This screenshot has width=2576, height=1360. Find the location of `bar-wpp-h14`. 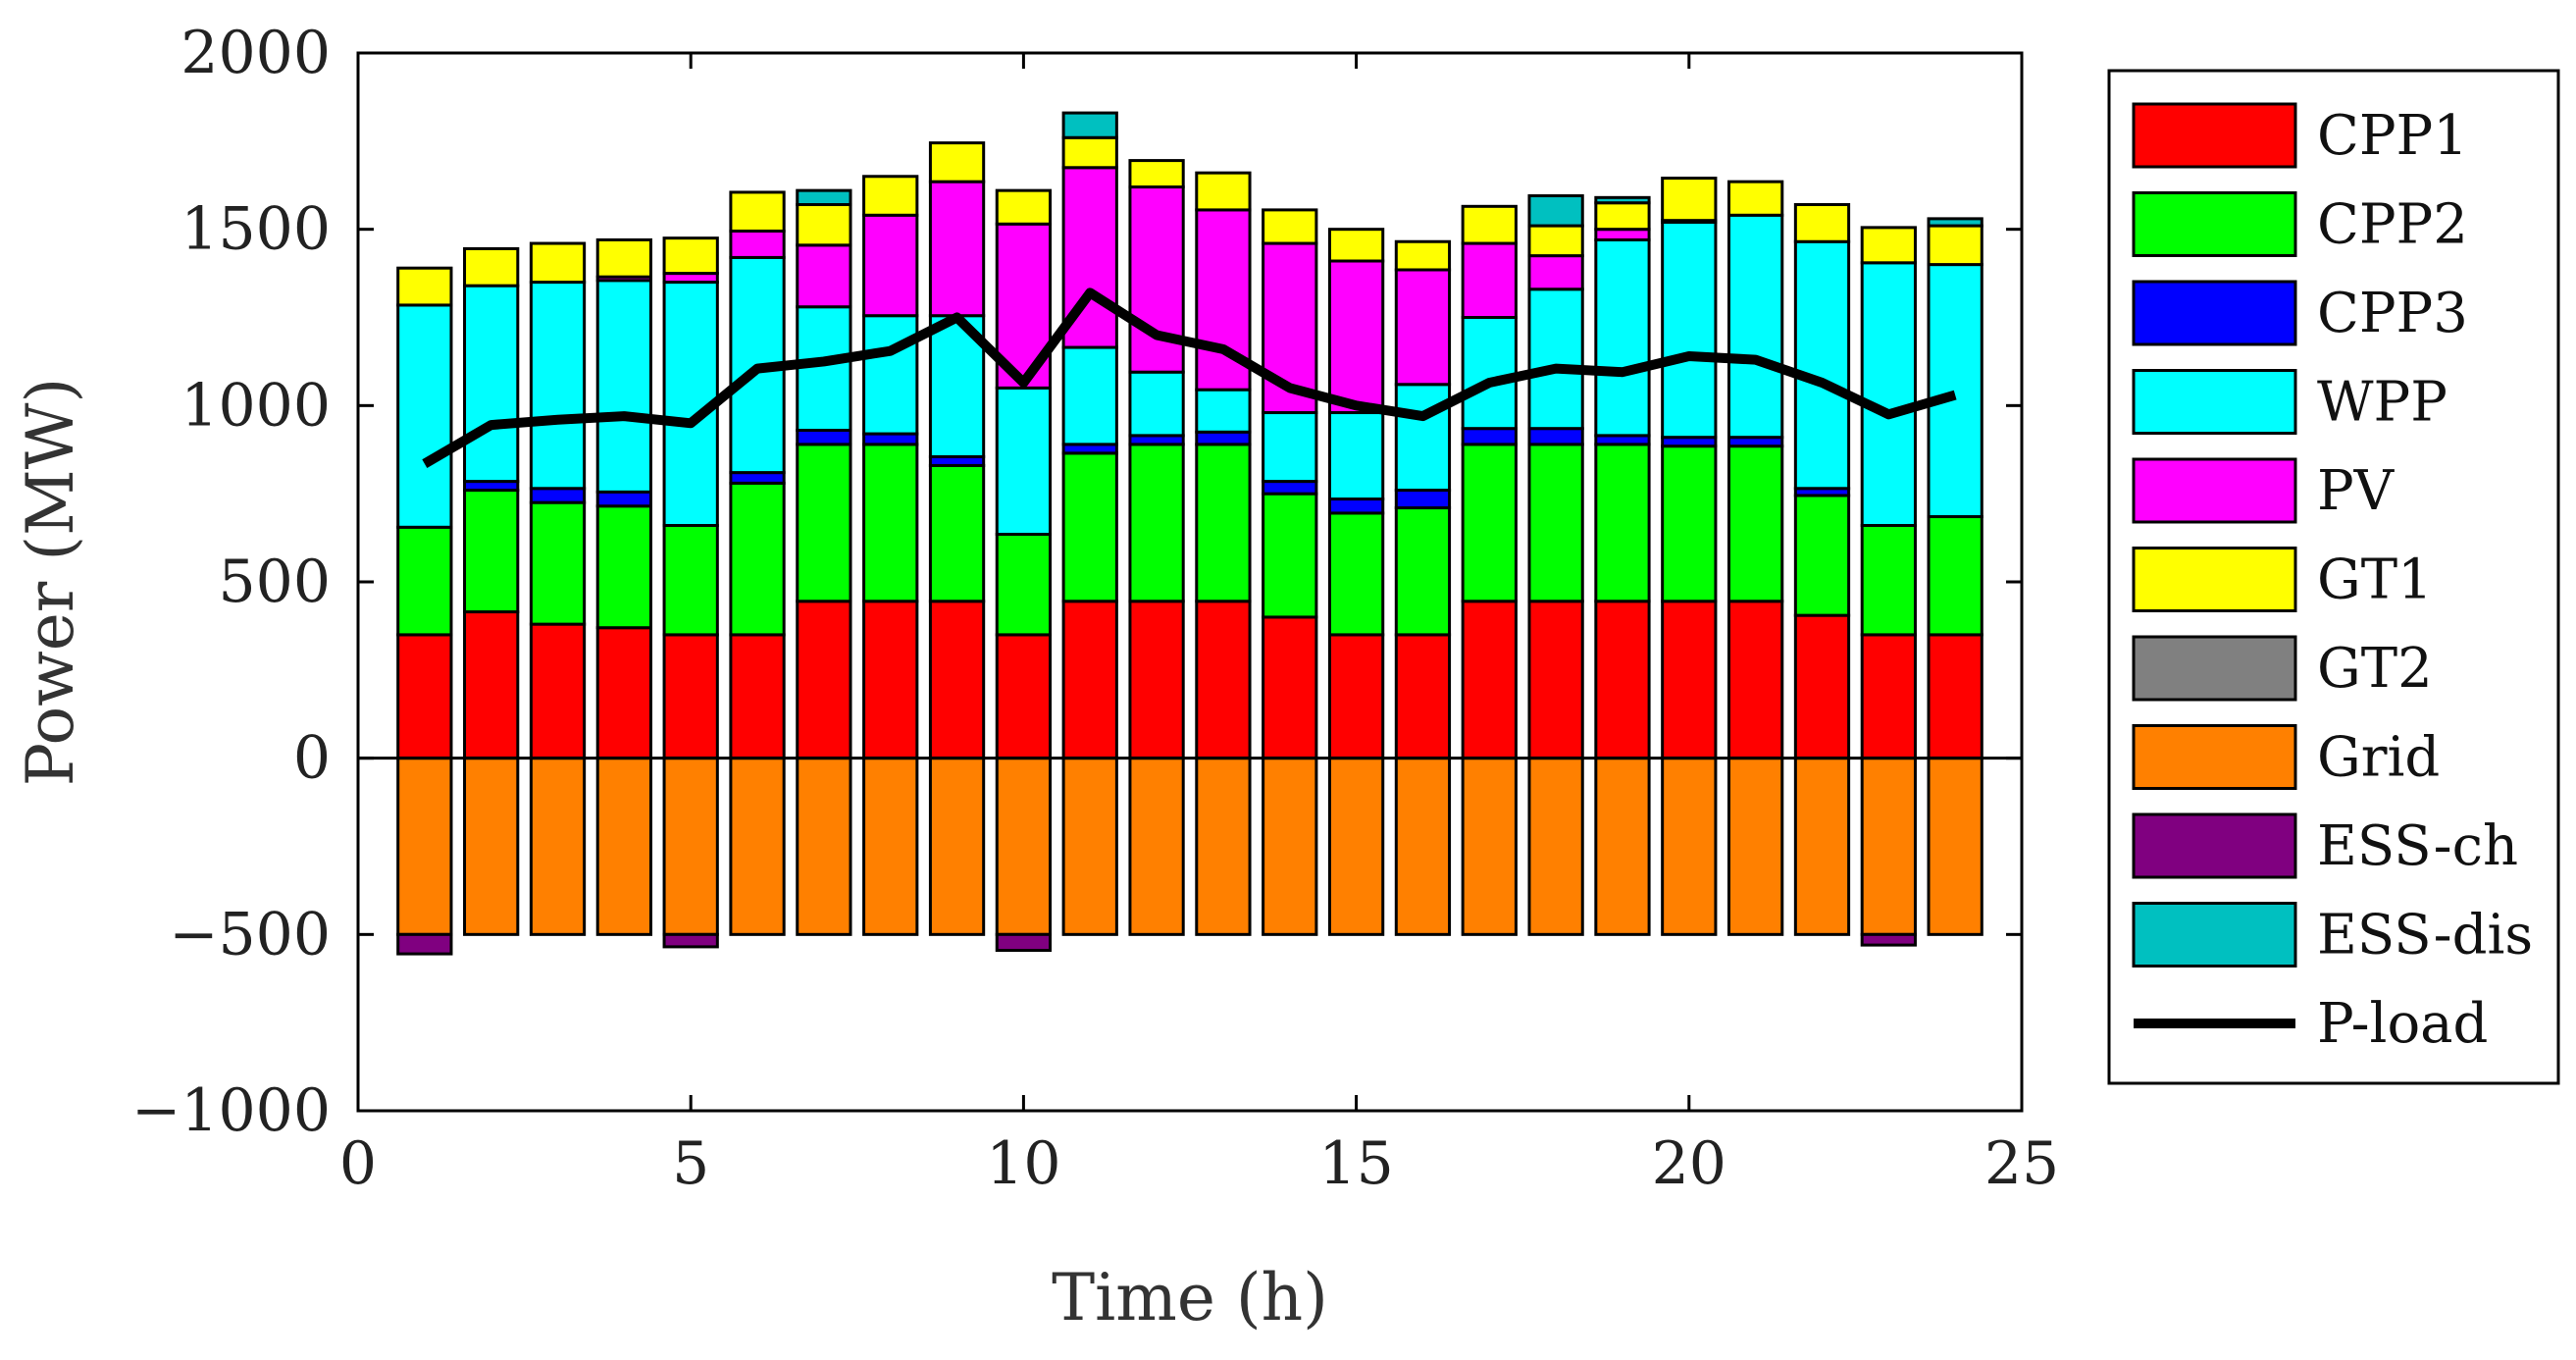

bar-wpp-h14 is located at coordinates (1290, 447).